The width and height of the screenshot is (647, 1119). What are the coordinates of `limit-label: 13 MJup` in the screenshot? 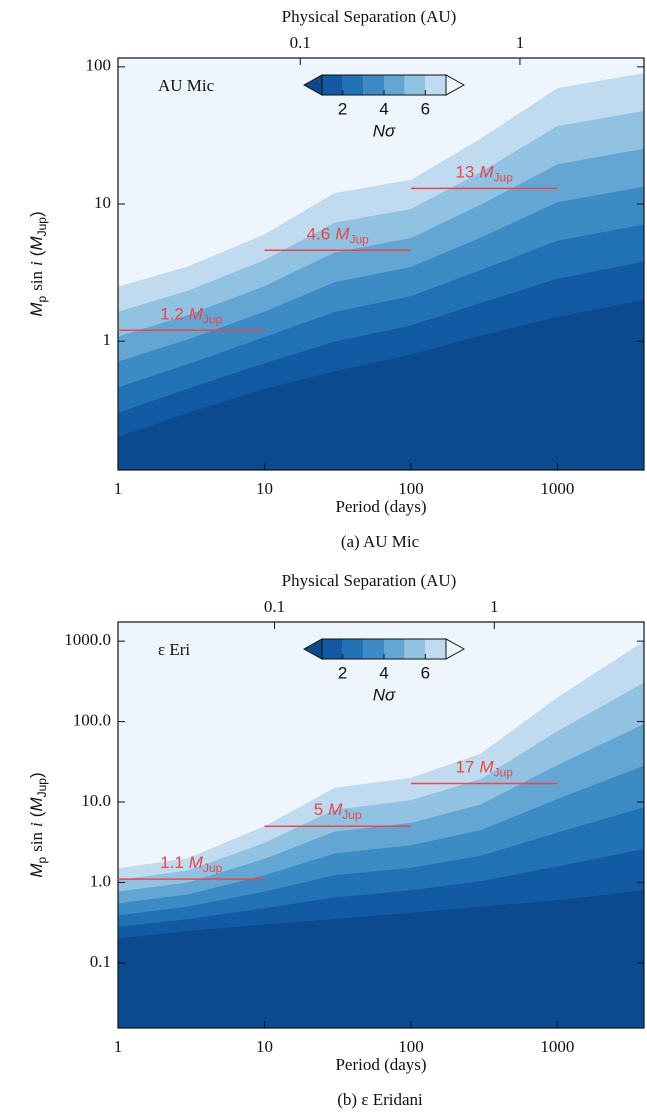 It's located at (484, 174).